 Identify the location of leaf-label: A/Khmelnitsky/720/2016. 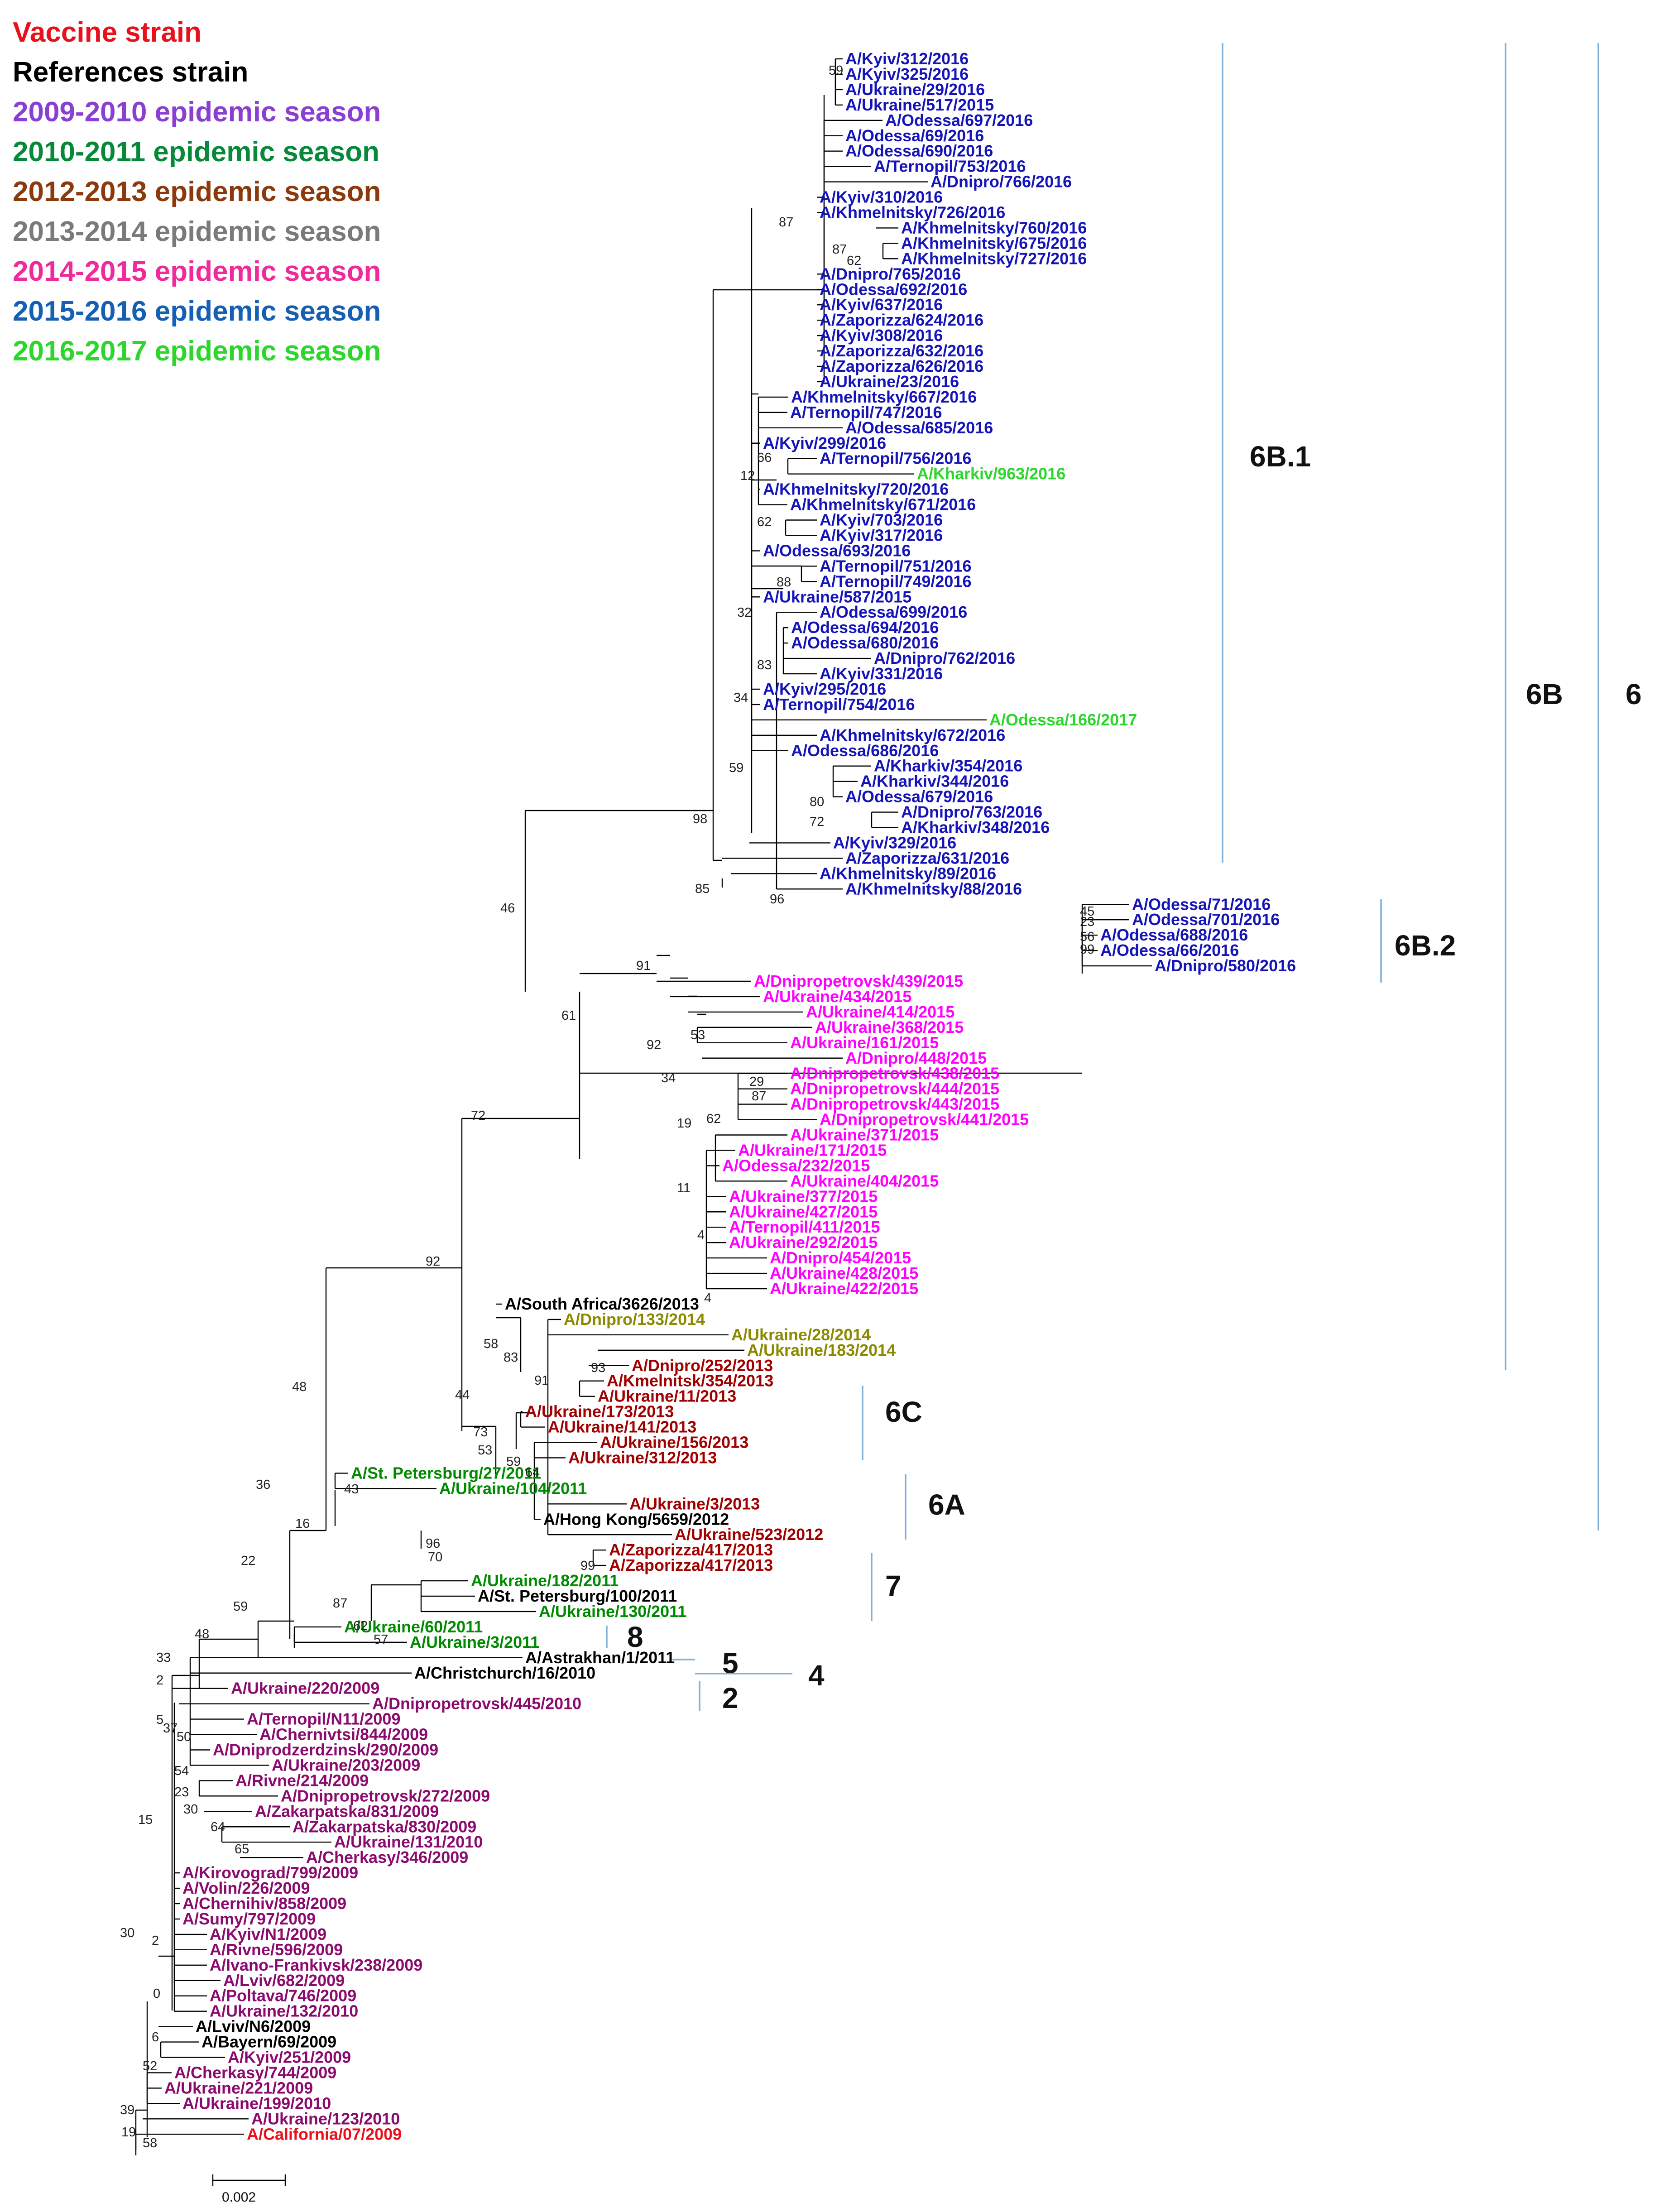
(856, 489).